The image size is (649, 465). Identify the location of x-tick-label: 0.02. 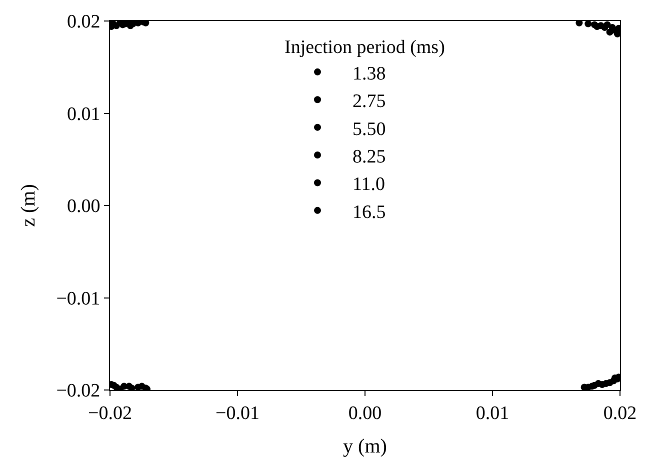
(620, 413).